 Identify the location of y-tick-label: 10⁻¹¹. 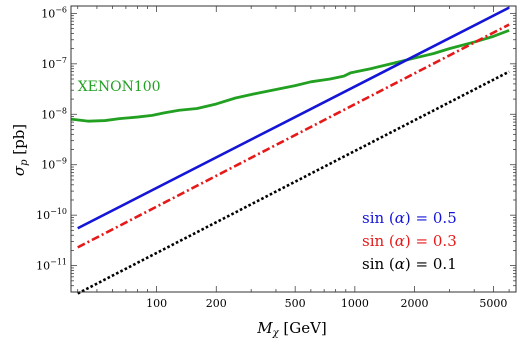
(51, 265).